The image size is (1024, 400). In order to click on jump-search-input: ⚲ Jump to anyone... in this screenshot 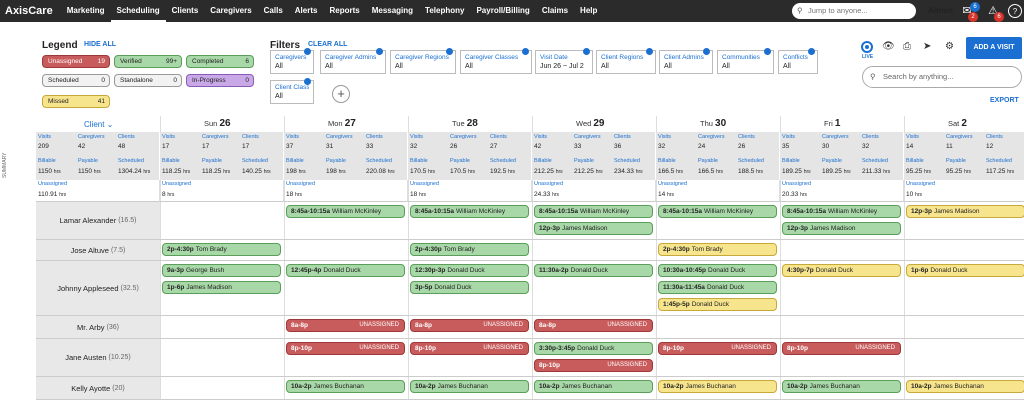, I will do `click(854, 11)`.